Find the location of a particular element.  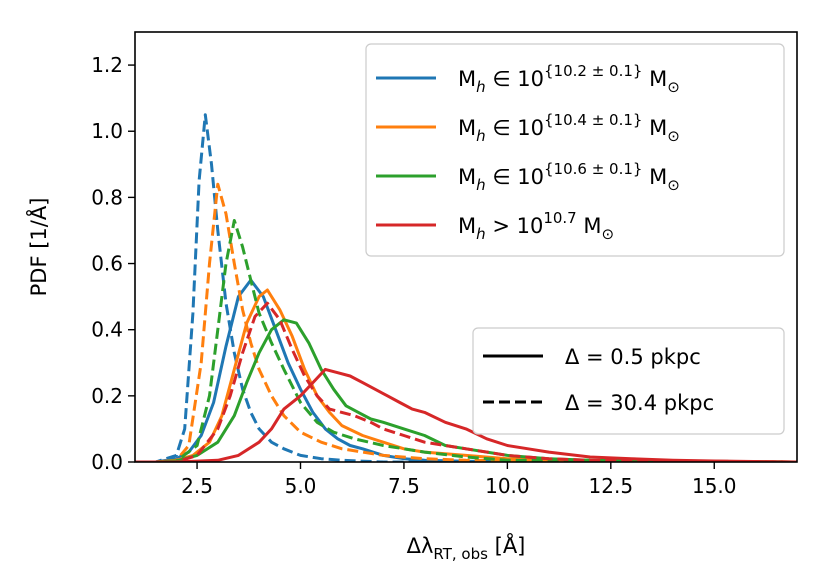

series-4-solid-line is located at coordinates (466, 414).